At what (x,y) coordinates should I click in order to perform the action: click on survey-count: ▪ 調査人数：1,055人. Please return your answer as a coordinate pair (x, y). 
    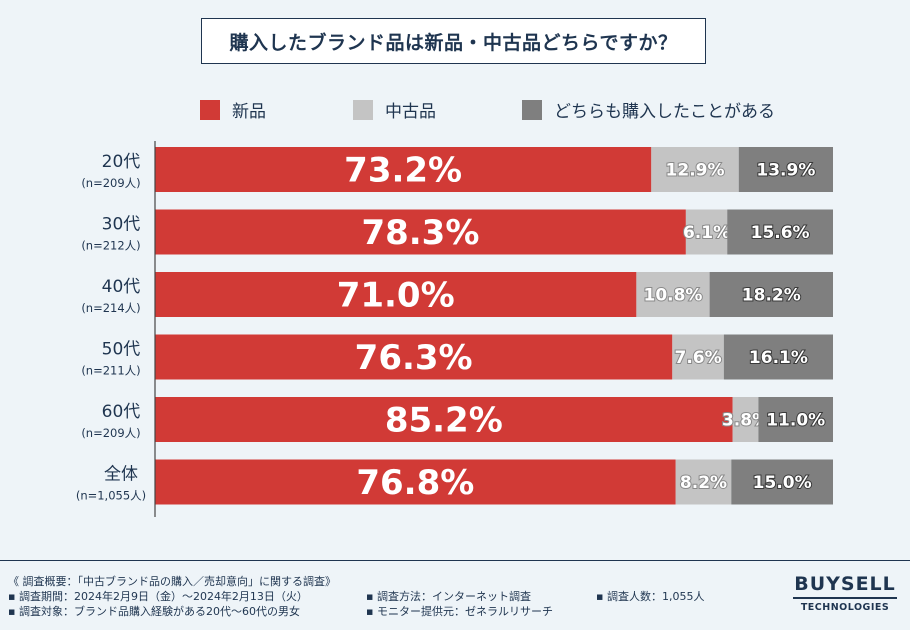
    Looking at the image, I should click on (650, 596).